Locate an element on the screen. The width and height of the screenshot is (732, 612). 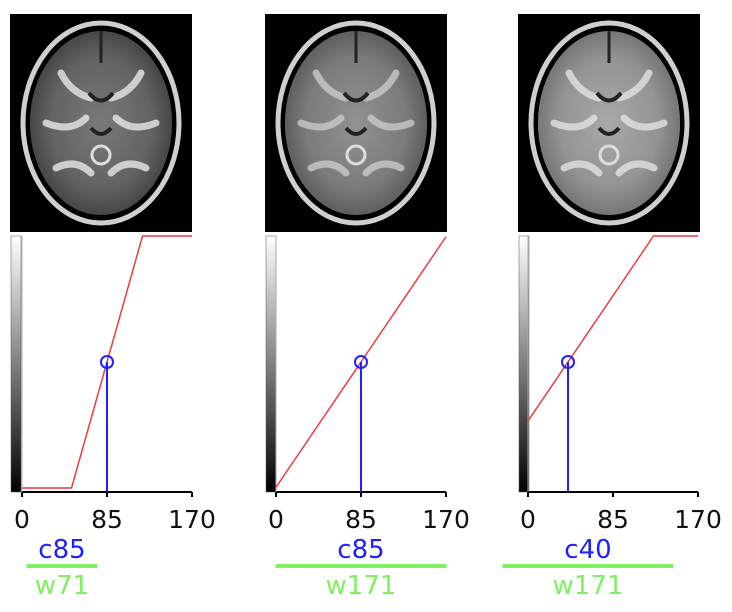
transfer-curve is located at coordinates (612, 328).